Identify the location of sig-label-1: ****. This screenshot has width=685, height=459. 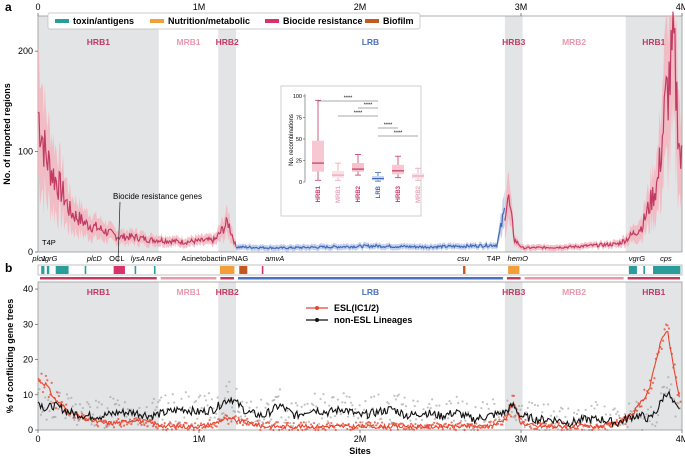
(358, 114).